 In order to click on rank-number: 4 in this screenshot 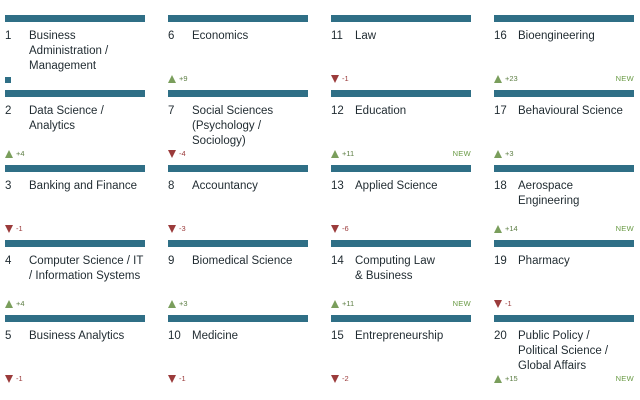, I will do `click(8, 261)`.